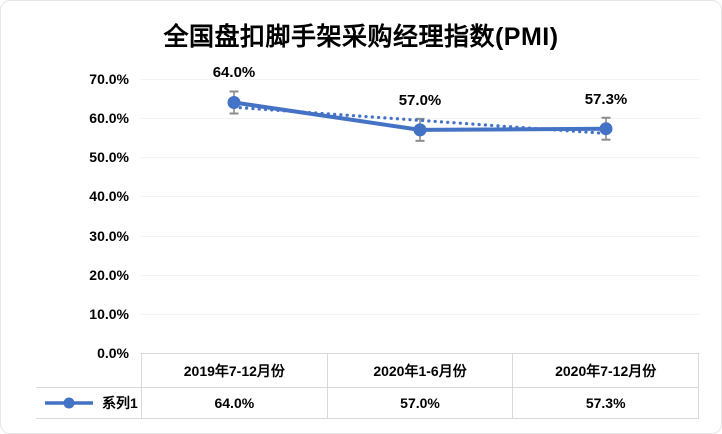 The image size is (722, 434). Describe the element at coordinates (419, 403) in the screenshot. I see `table-value-cell: 57.0%` at that location.